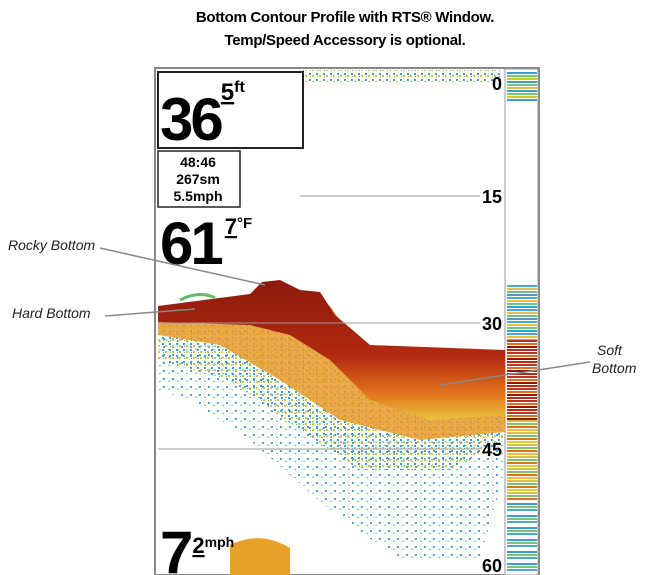  I want to click on info-box, so click(199, 179).